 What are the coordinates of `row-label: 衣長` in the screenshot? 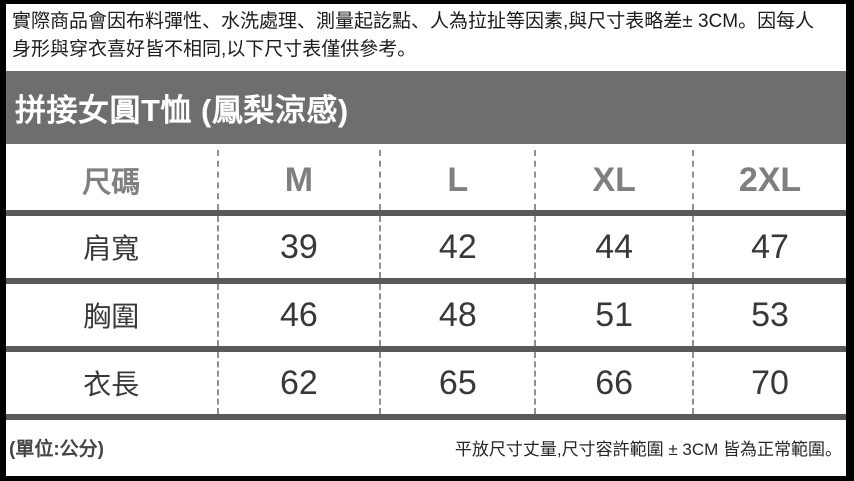 It's located at (111, 384).